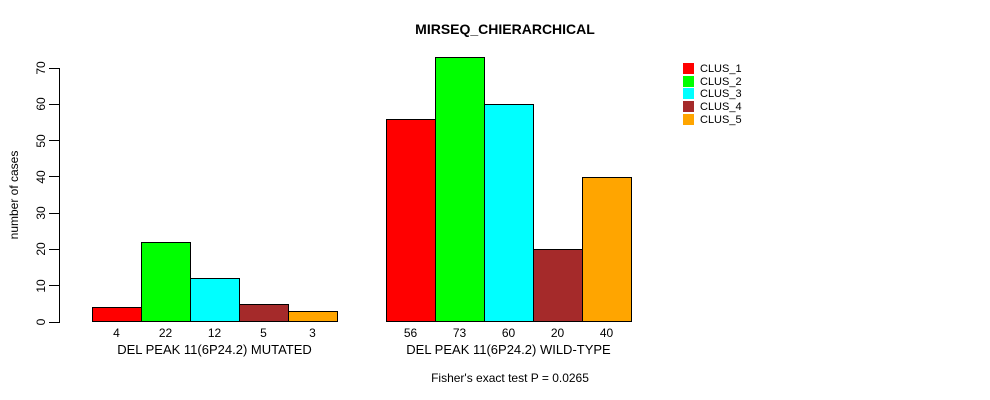 The image size is (990, 400). Describe the element at coordinates (41, 213) in the screenshot. I see `y-tick-label: 30` at that location.